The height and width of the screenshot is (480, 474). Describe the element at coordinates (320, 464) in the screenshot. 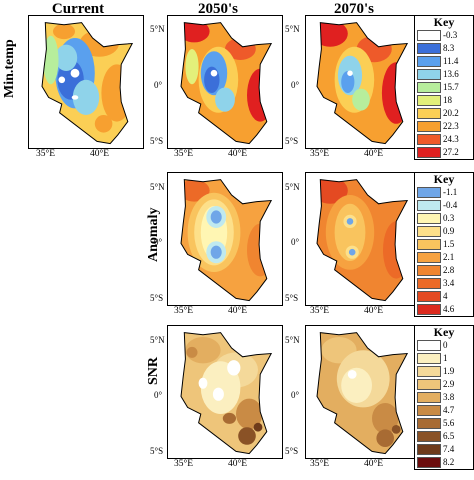

I see `lon-tick-35e-2070s-snr: 35°E` at that location.